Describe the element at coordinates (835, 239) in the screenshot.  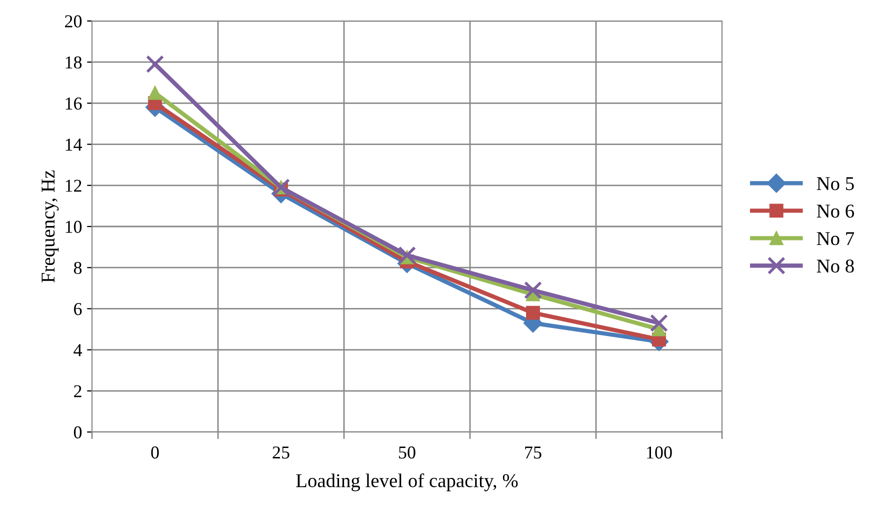
I see `legend-label: No 7` at that location.